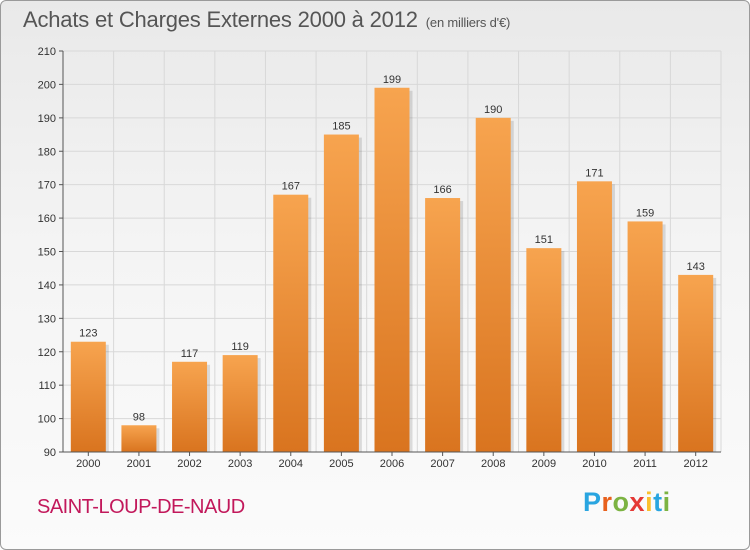 This screenshot has width=750, height=550. I want to click on y-tick-label: 150, so click(47, 253).